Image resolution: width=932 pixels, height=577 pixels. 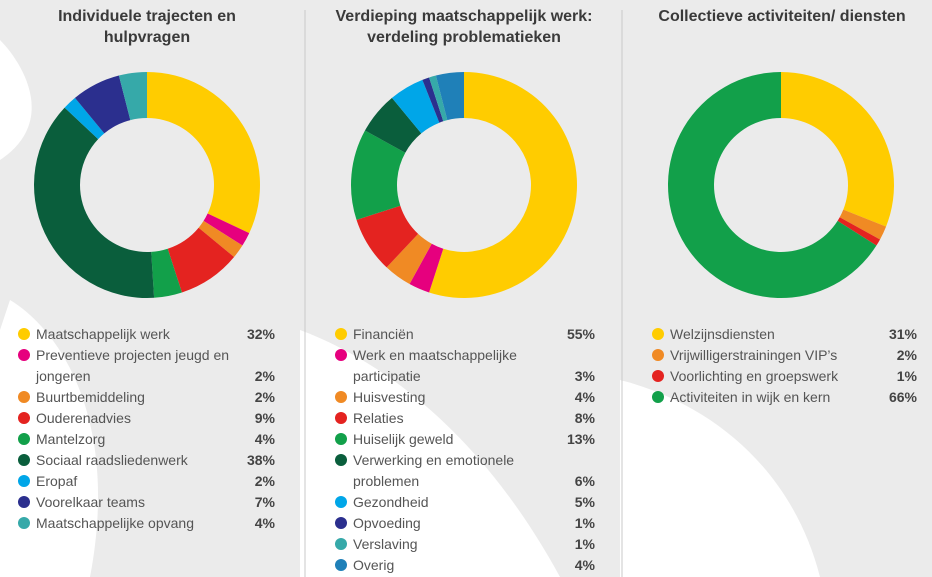 What do you see at coordinates (465, 523) in the screenshot?
I see `legend-item: Opvoeding 1%` at bounding box center [465, 523].